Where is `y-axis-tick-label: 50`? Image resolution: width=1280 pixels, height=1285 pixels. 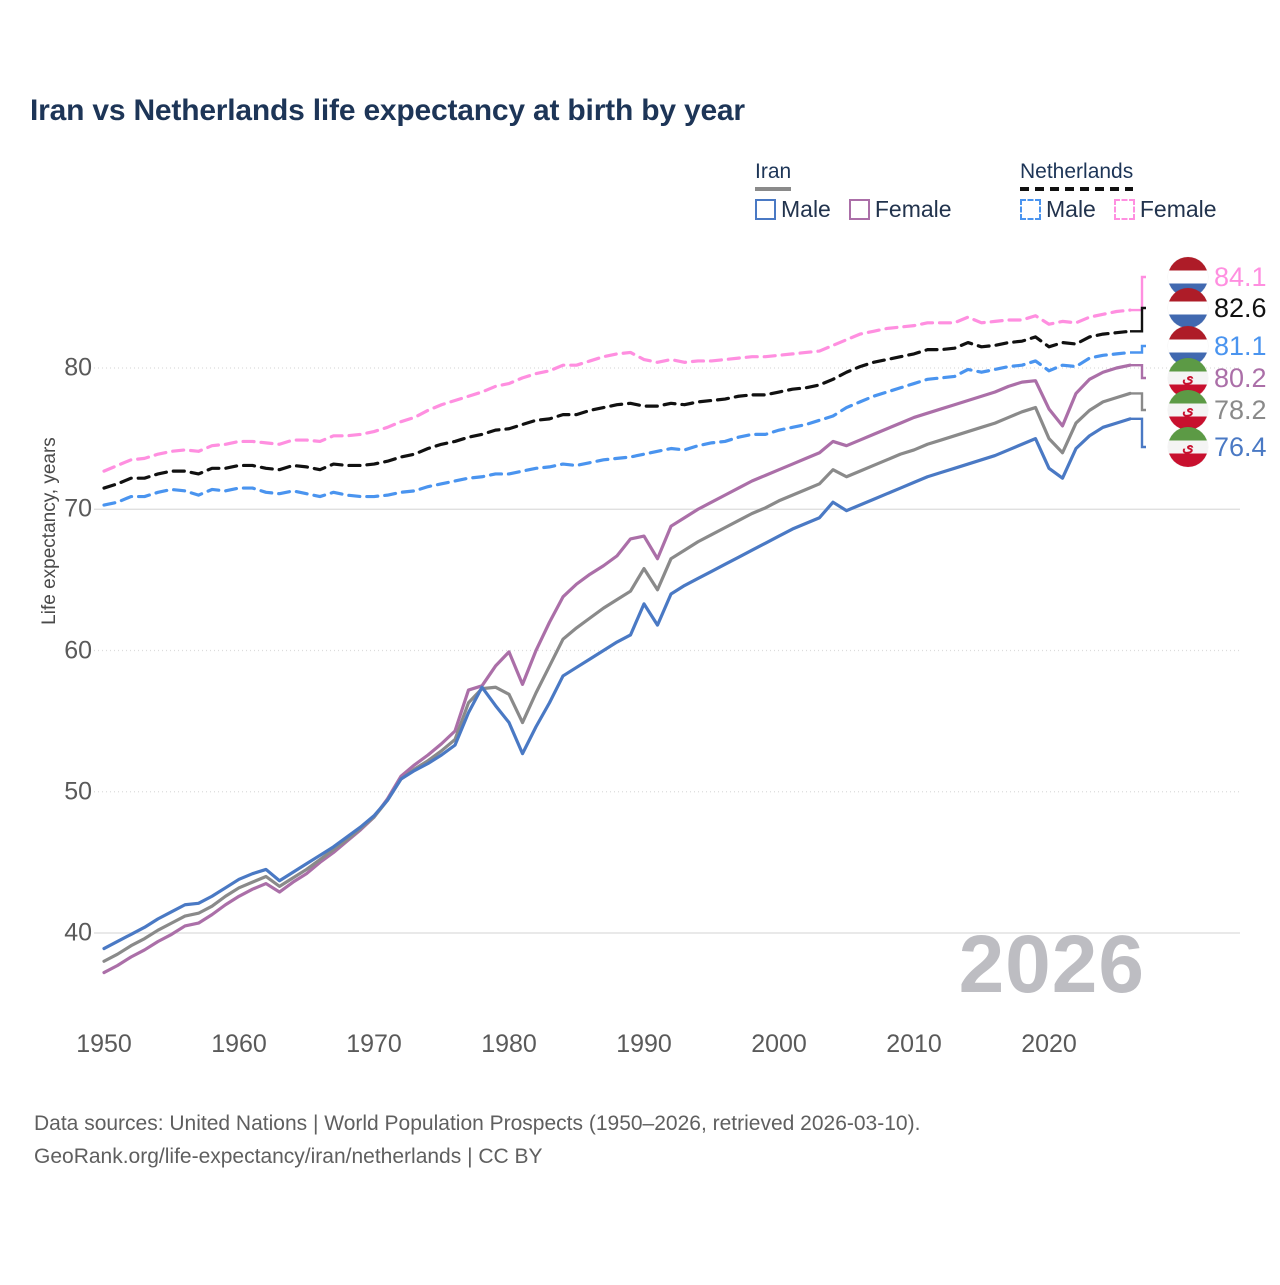 y-axis-tick-label: 50 is located at coordinates (78, 791).